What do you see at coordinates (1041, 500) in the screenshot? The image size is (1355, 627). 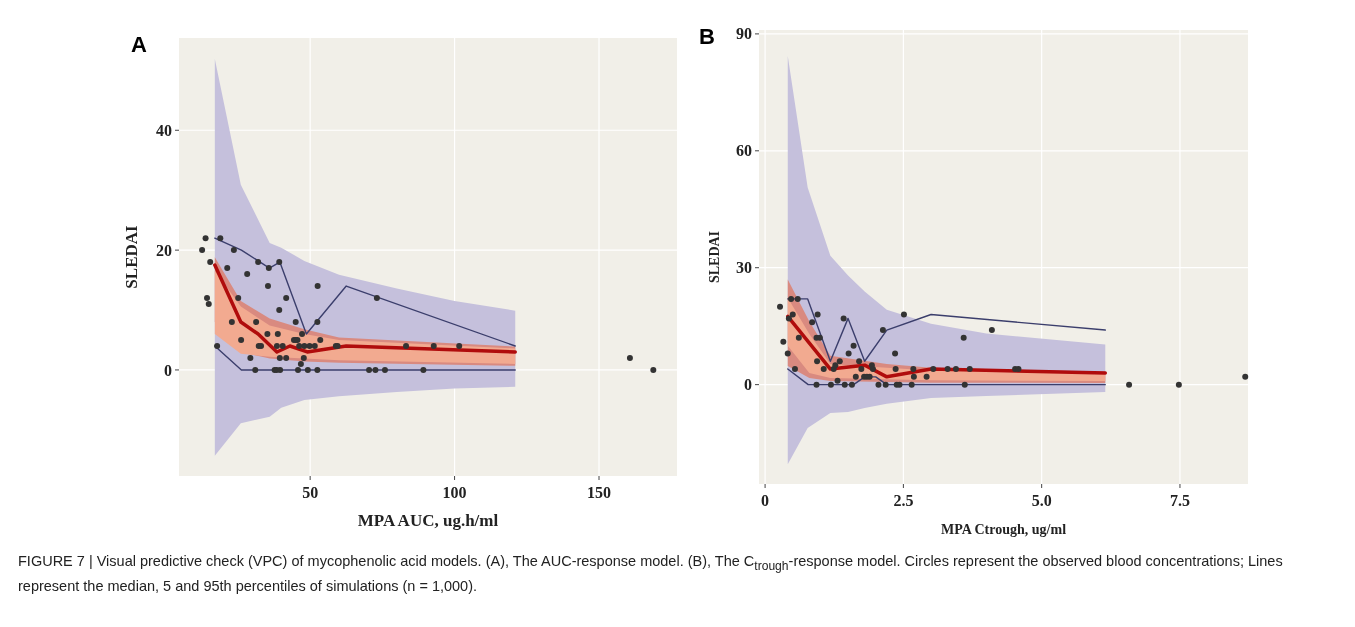 I see `x-tick-label: 5.0` at bounding box center [1041, 500].